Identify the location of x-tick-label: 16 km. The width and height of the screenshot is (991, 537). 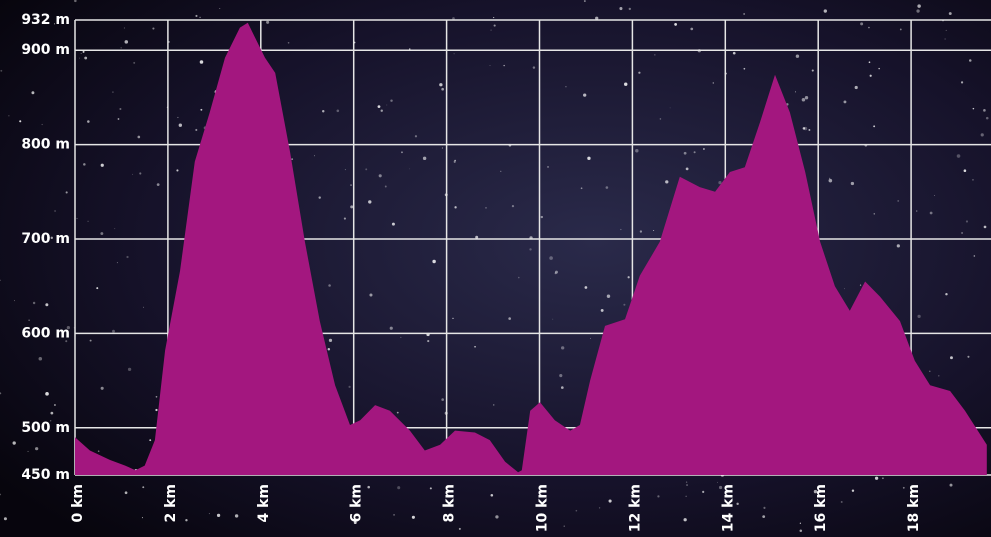
(821, 508).